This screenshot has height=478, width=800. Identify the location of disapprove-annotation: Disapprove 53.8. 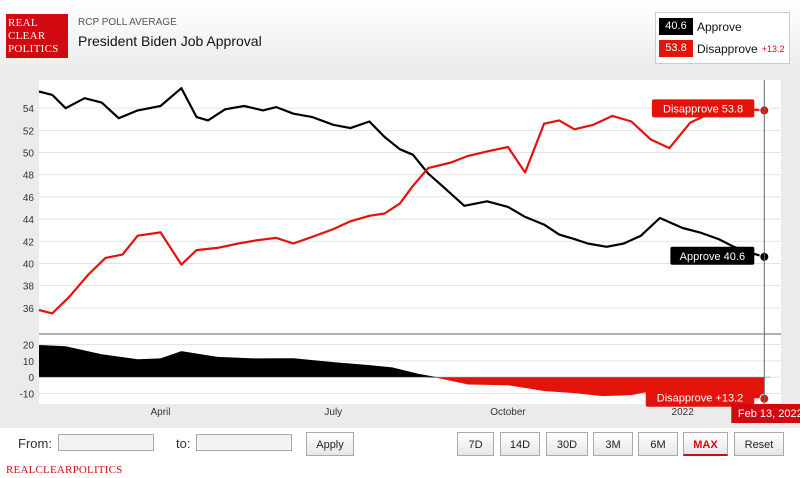
(703, 108).